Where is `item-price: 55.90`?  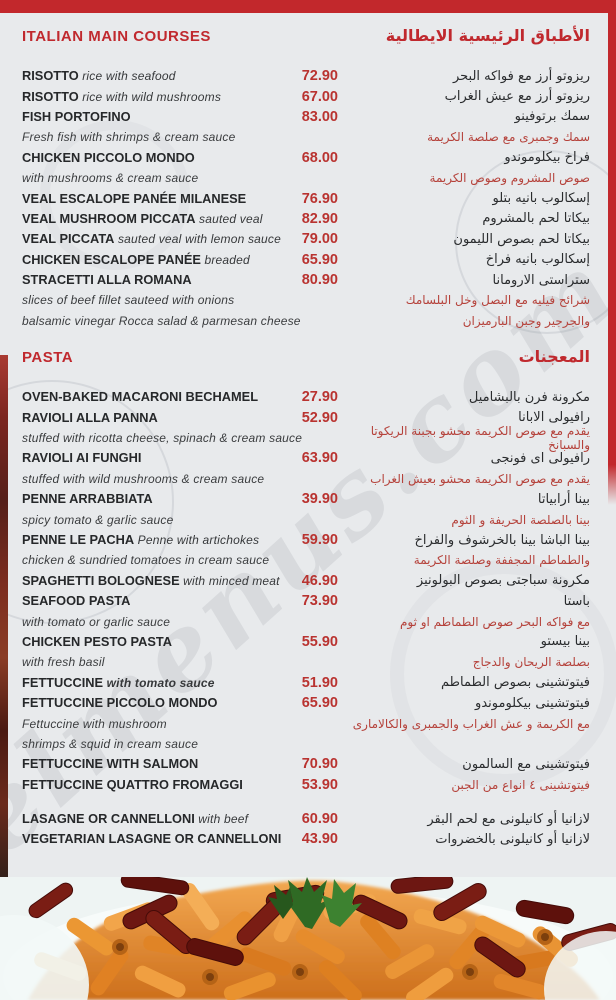
item-price: 55.90 is located at coordinates (319, 641).